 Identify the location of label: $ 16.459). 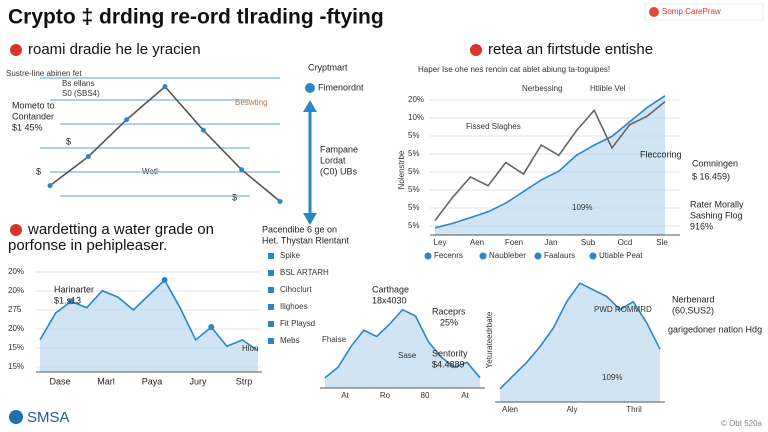
(711, 176).